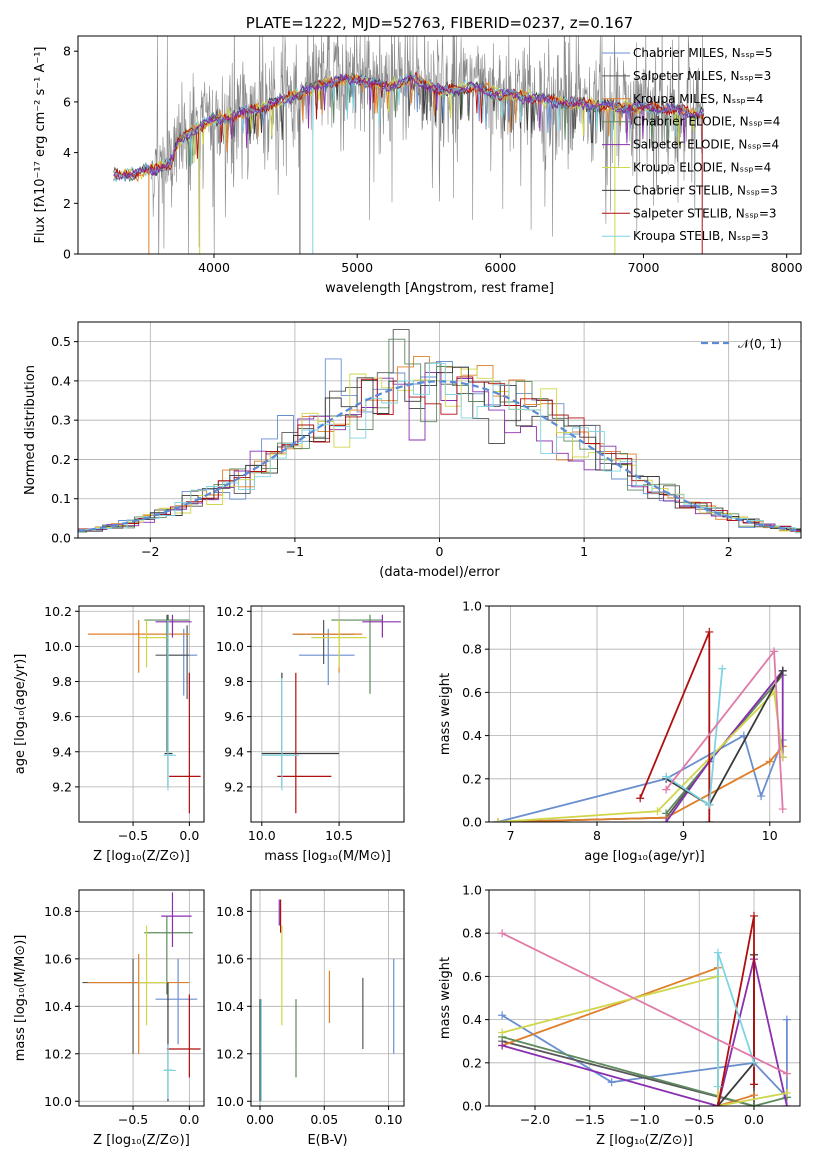 The image size is (819, 1170). I want to click on y-tick-label: 10.4, so click(230, 1006).